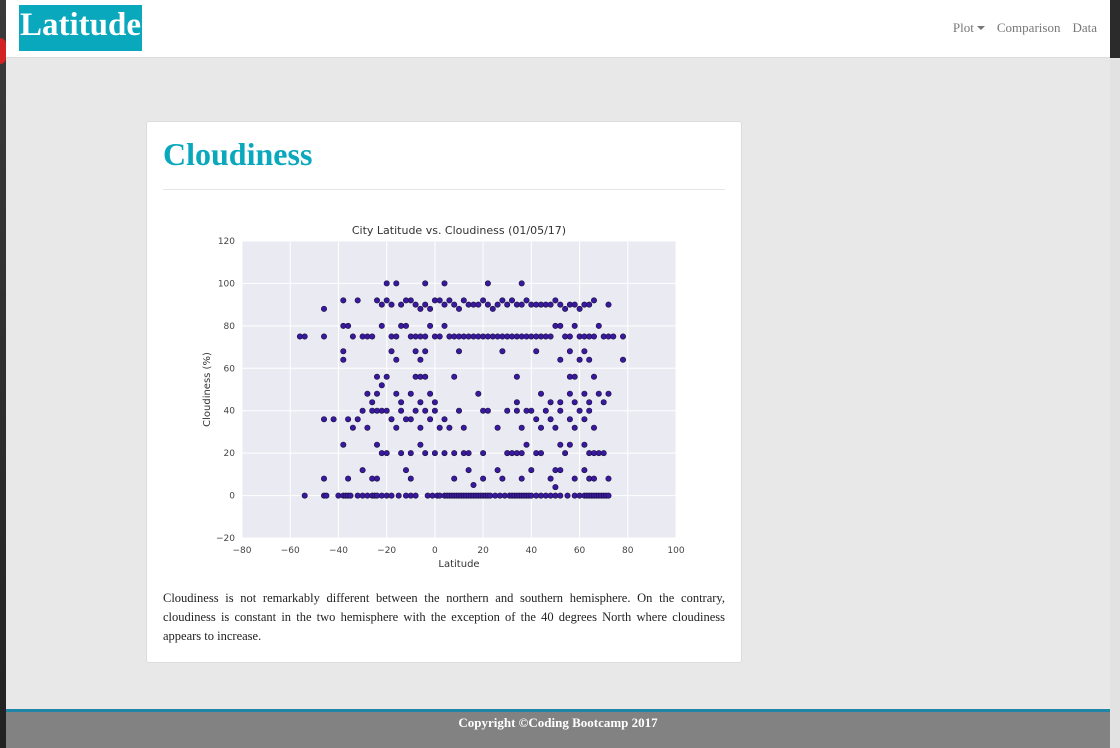 This screenshot has width=1120, height=748. What do you see at coordinates (238, 154) in the screenshot?
I see `card-title: Cloudiness` at bounding box center [238, 154].